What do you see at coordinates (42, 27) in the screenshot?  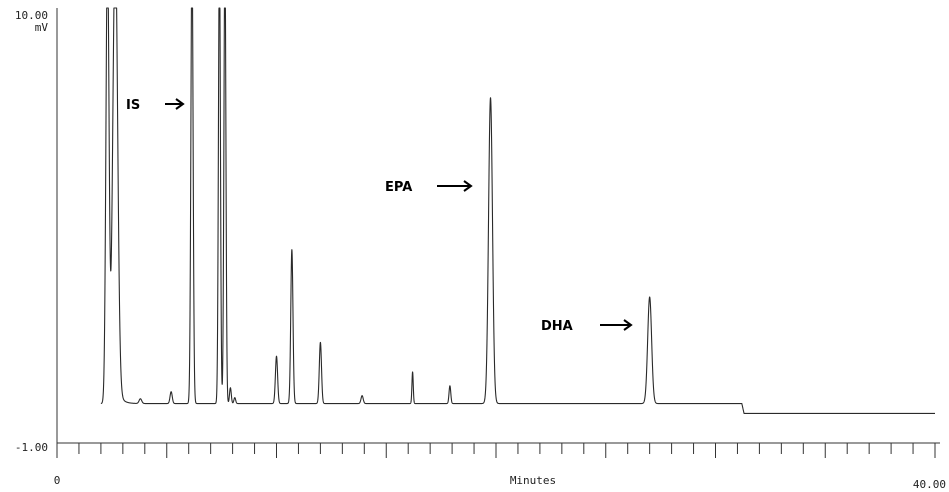 I see `y-unit-label: mV` at bounding box center [42, 27].